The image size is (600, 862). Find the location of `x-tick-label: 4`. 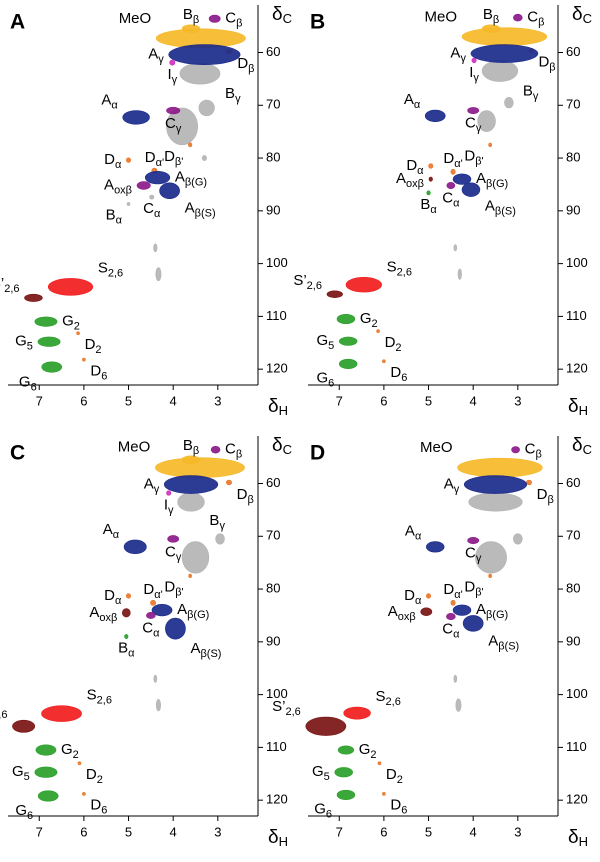

x-tick-label: 4 is located at coordinates (473, 400).